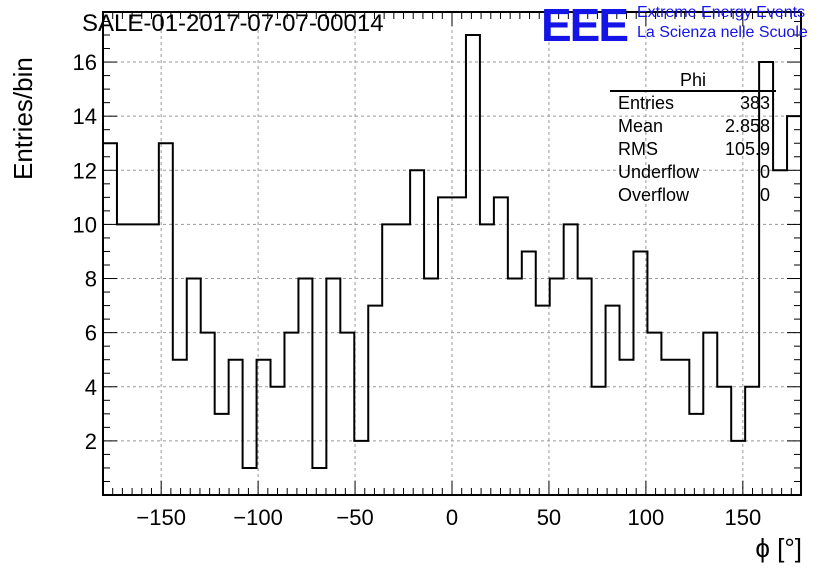 The image size is (836, 572). What do you see at coordinates (452, 517) in the screenshot?
I see `x-tick-label: 0` at bounding box center [452, 517].